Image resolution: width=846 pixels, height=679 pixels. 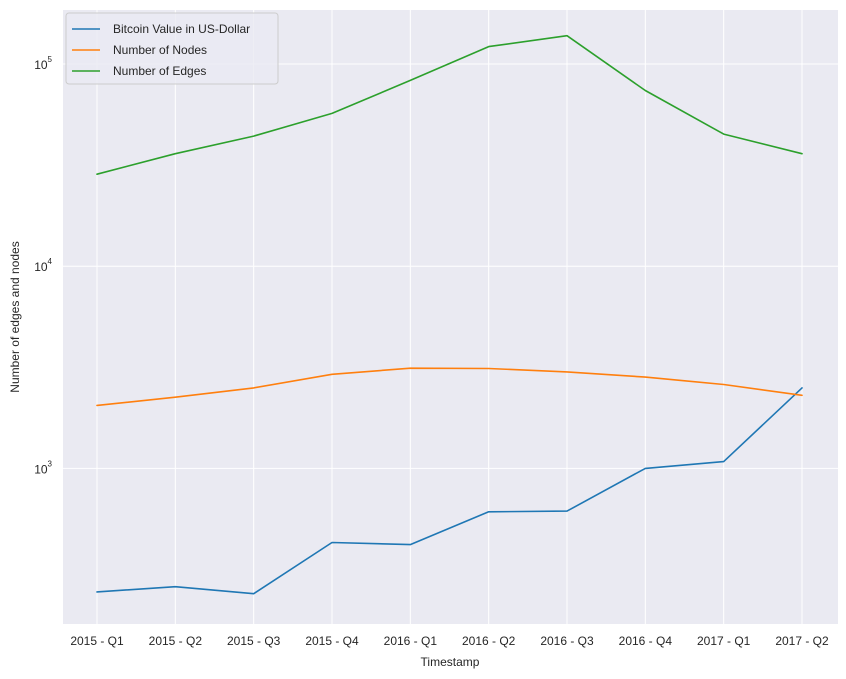 What do you see at coordinates (489, 641) in the screenshot?
I see `x-tick-label: 2016 - Q2` at bounding box center [489, 641].